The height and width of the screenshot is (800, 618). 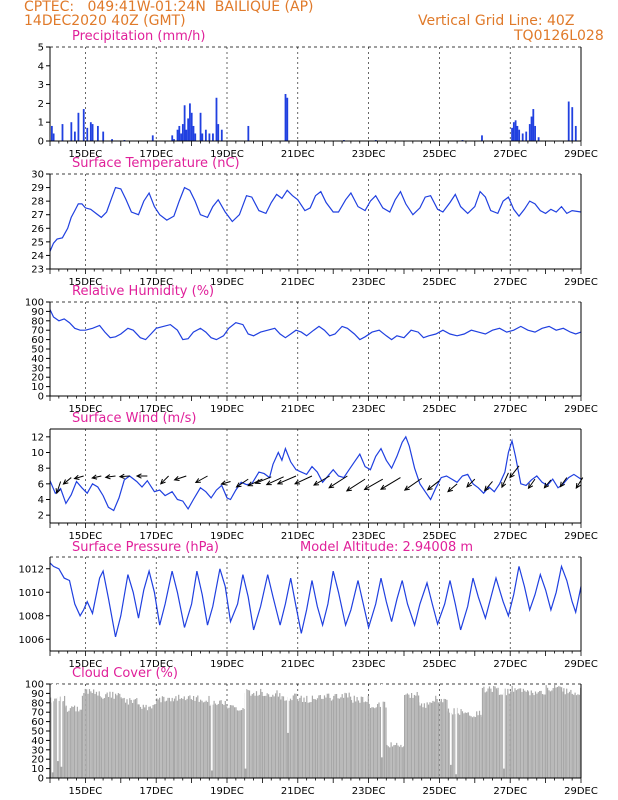 What do you see at coordinates (134, 418) in the screenshot?
I see `wind-title: Surface Wind (m/s)` at bounding box center [134, 418].